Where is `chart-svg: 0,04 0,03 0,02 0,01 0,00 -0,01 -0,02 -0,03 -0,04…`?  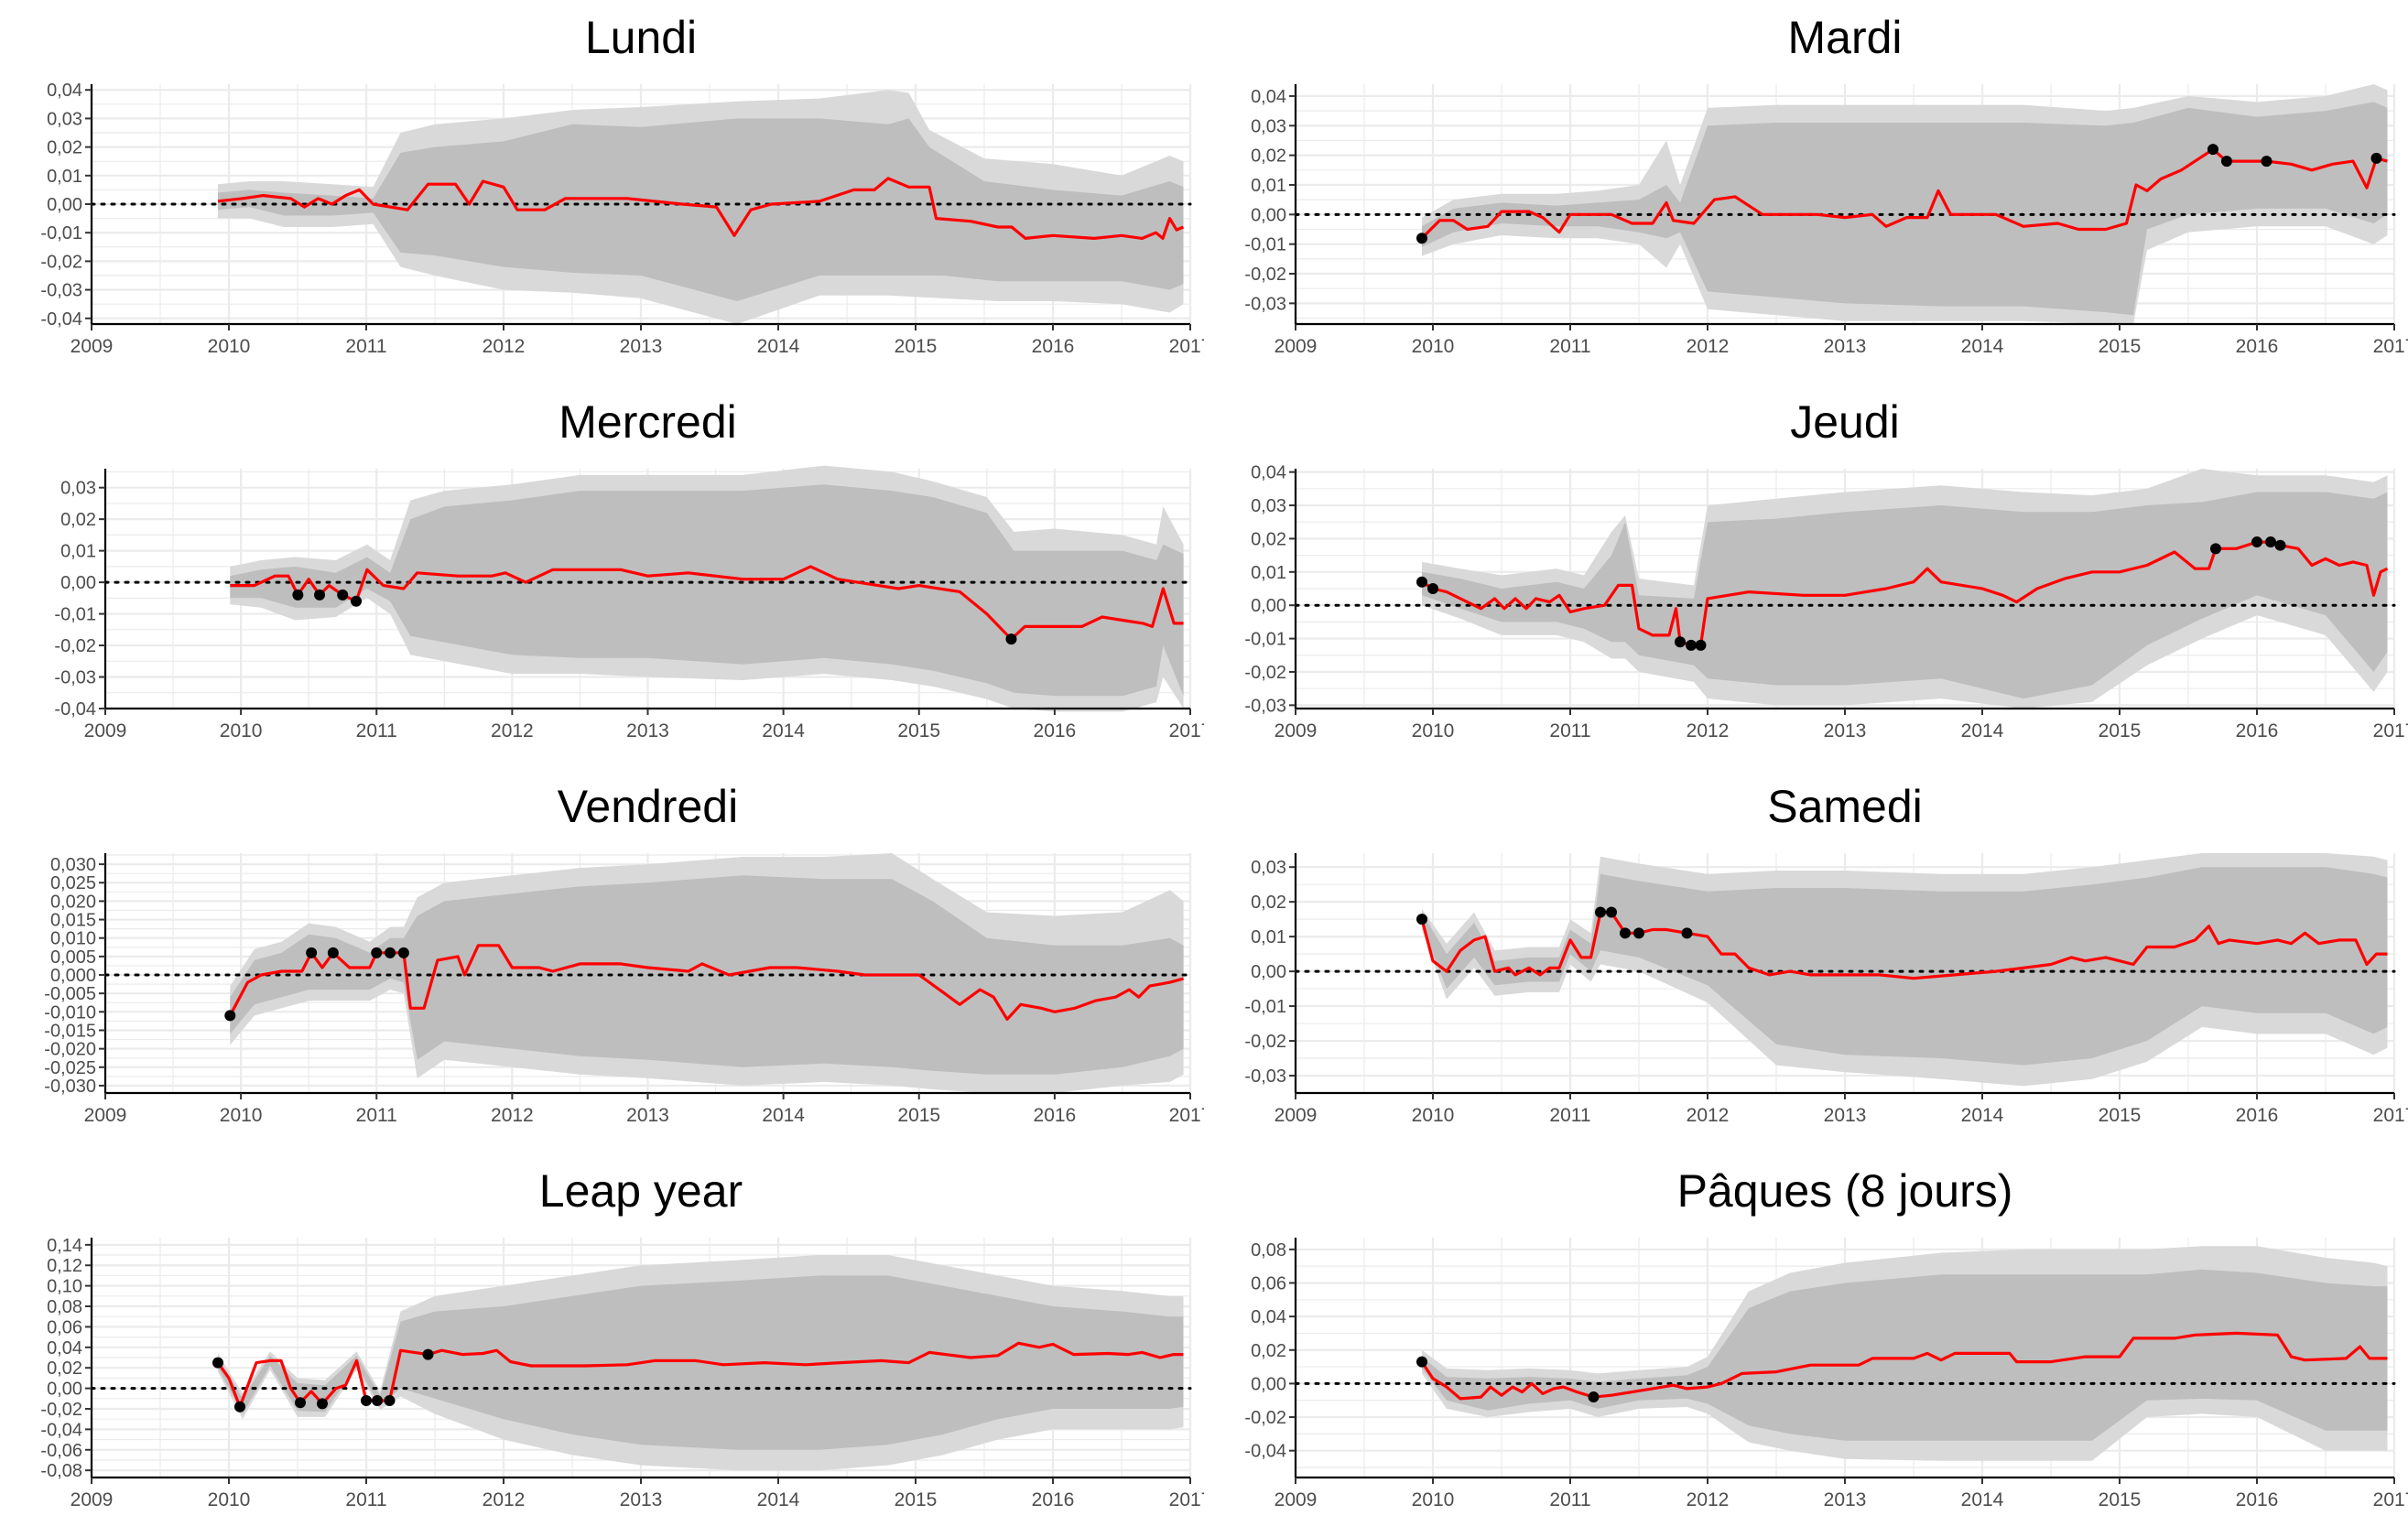 chart-svg: 0,04 0,03 0,02 0,01 0,00 -0,01 -0,02 -0,03 -0,04… is located at coordinates (622, 219).